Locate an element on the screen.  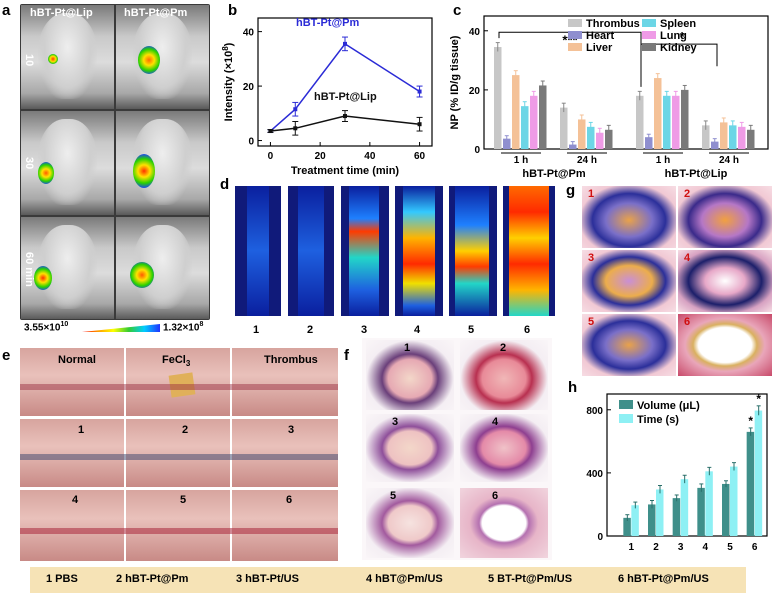
category-label: 1 h is located at coordinates (663, 160).